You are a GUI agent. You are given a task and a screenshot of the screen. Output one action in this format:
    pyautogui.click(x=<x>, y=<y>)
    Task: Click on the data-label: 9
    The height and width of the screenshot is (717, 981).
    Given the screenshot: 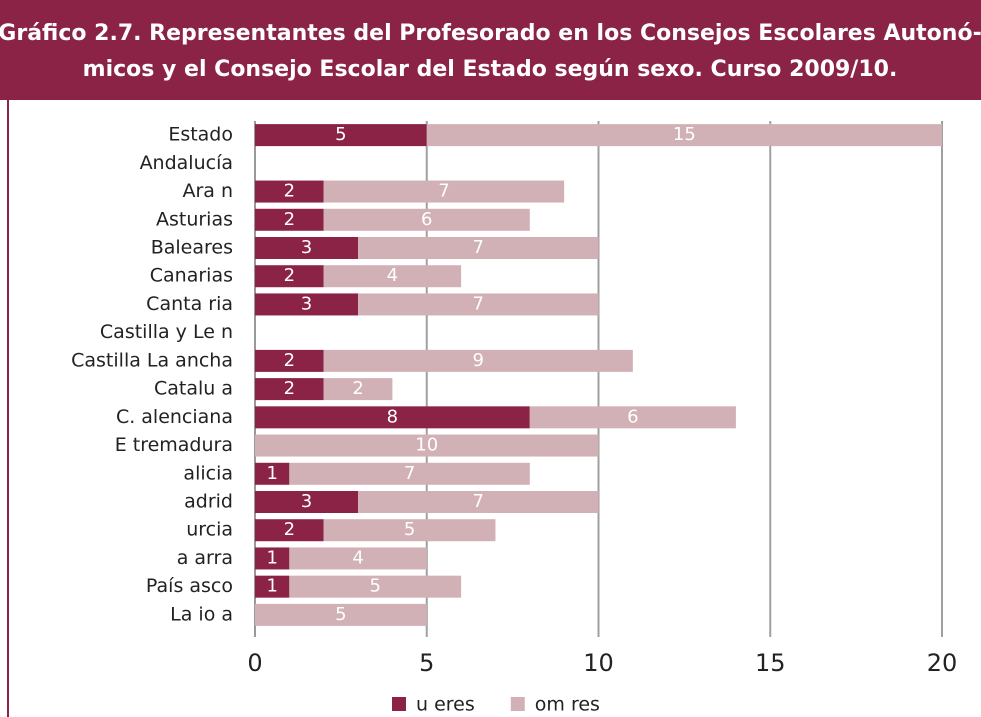 What is the action you would take?
    pyautogui.click(x=478, y=360)
    